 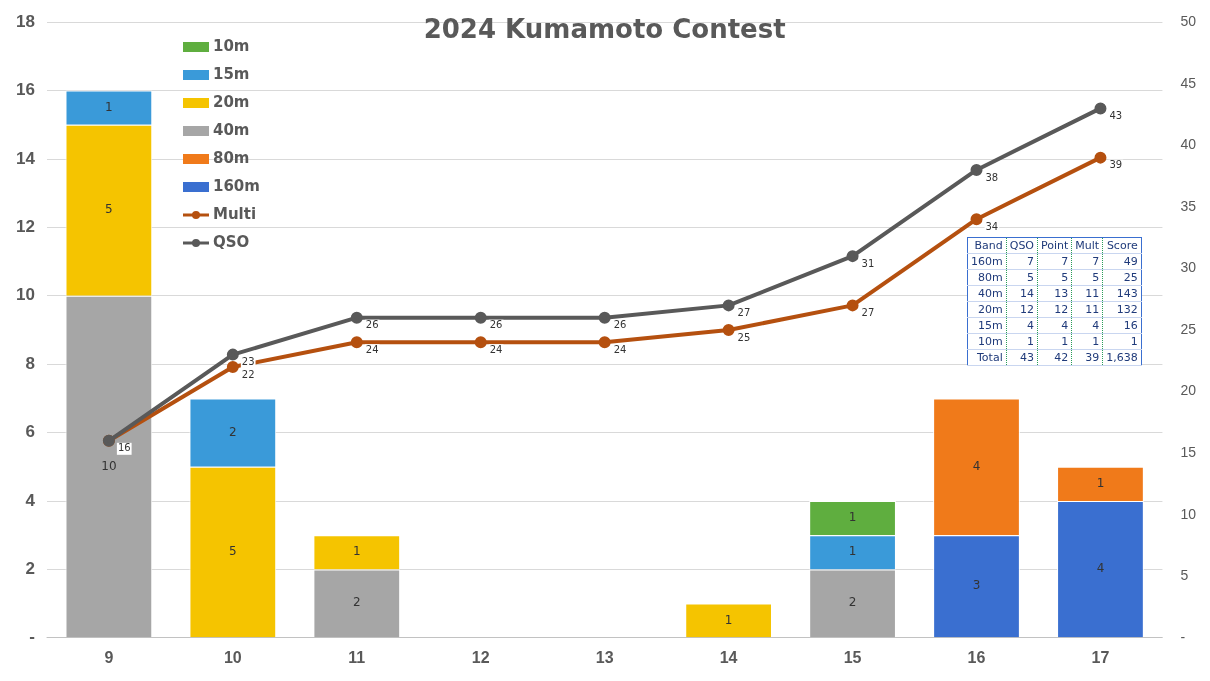 What do you see at coordinates (992, 177) in the screenshot?
I see `data-label: 38` at bounding box center [992, 177].